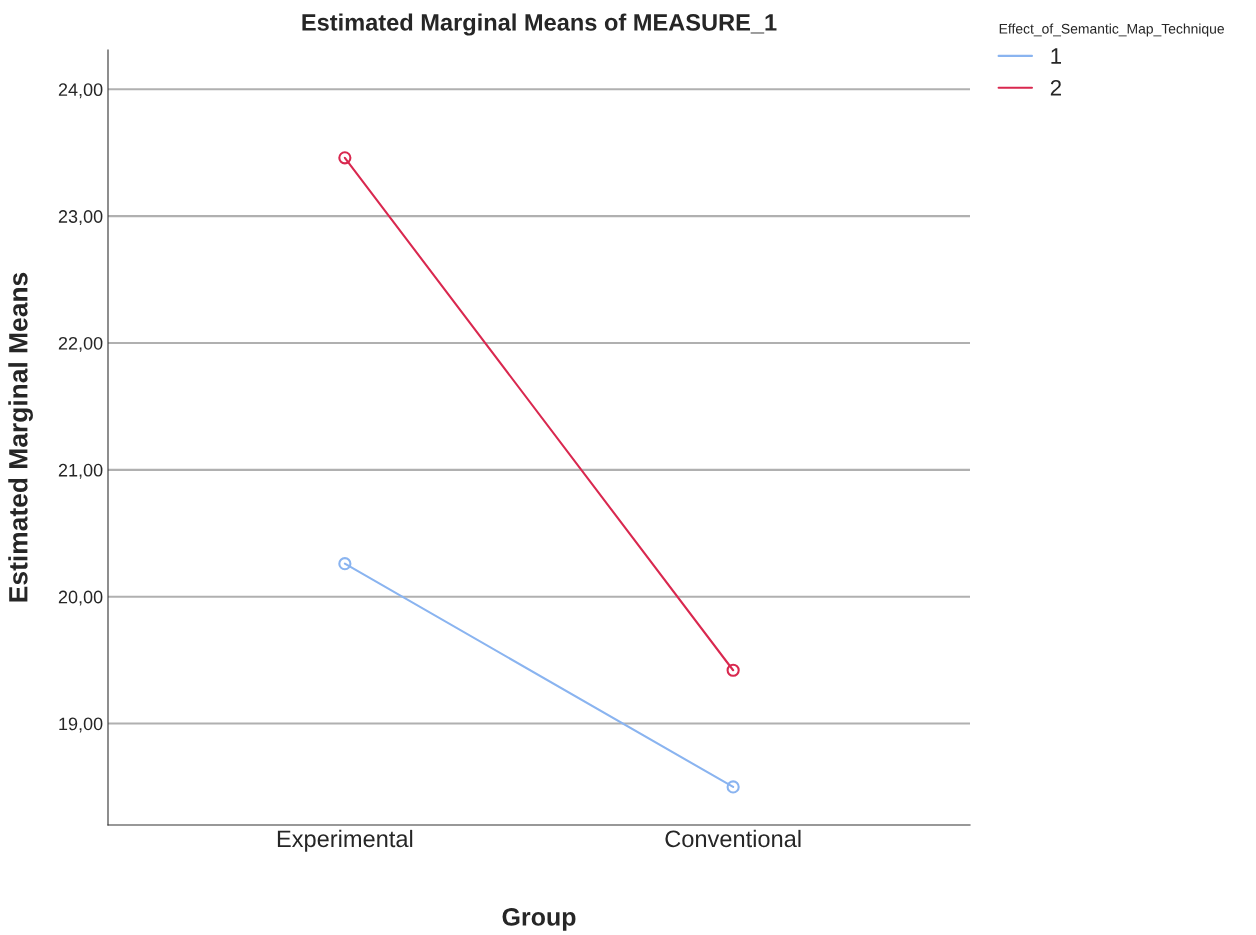 This screenshot has width=1256, height=935. Describe the element at coordinates (80, 91) in the screenshot. I see `y-tick-label: 24,00` at that location.